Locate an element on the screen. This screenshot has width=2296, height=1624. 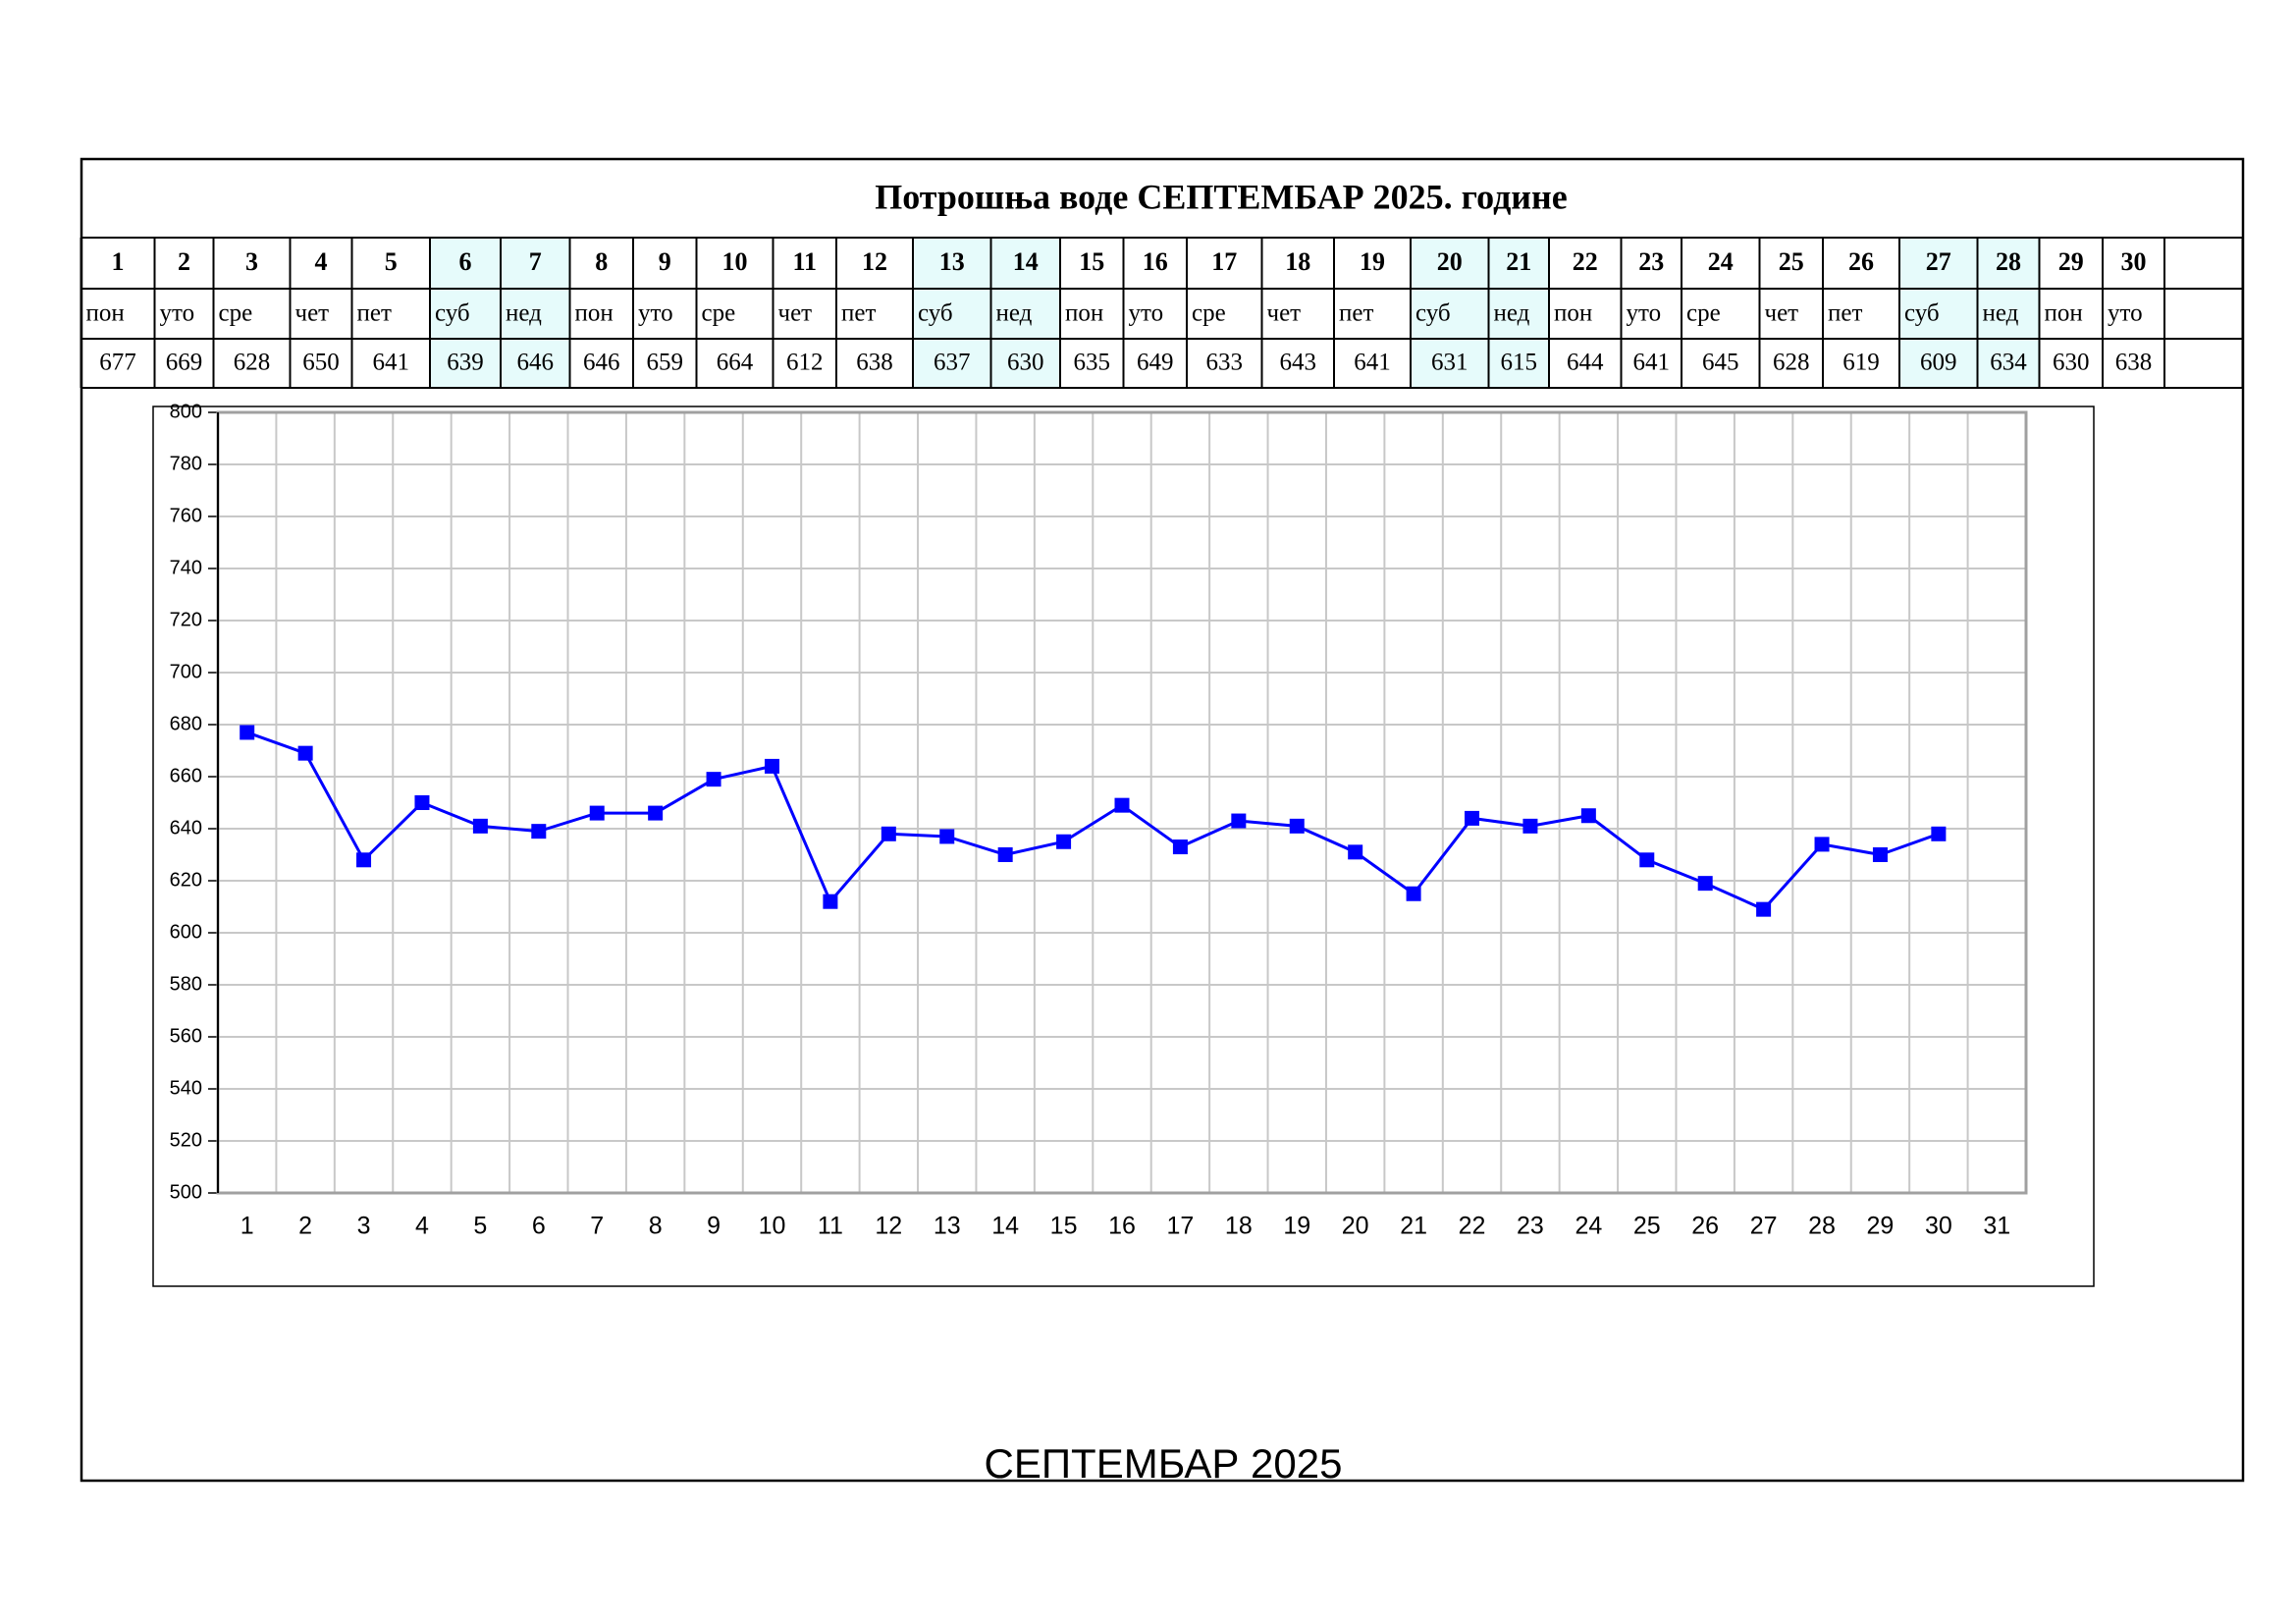
y-tick-label: 780 is located at coordinates (186, 463).